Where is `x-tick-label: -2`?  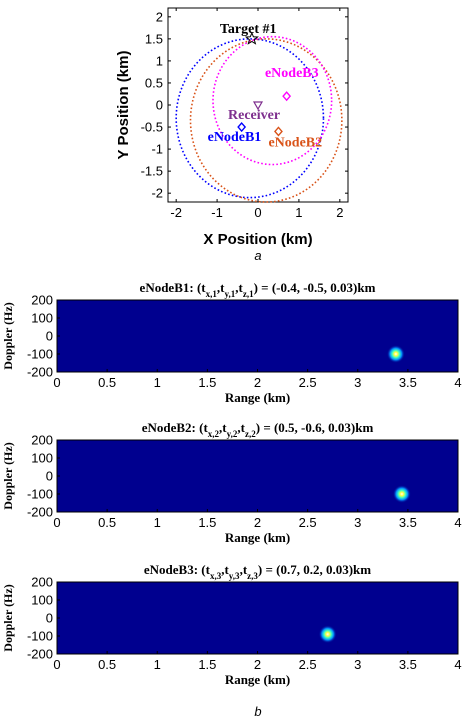
x-tick-label: -2 is located at coordinates (176, 212).